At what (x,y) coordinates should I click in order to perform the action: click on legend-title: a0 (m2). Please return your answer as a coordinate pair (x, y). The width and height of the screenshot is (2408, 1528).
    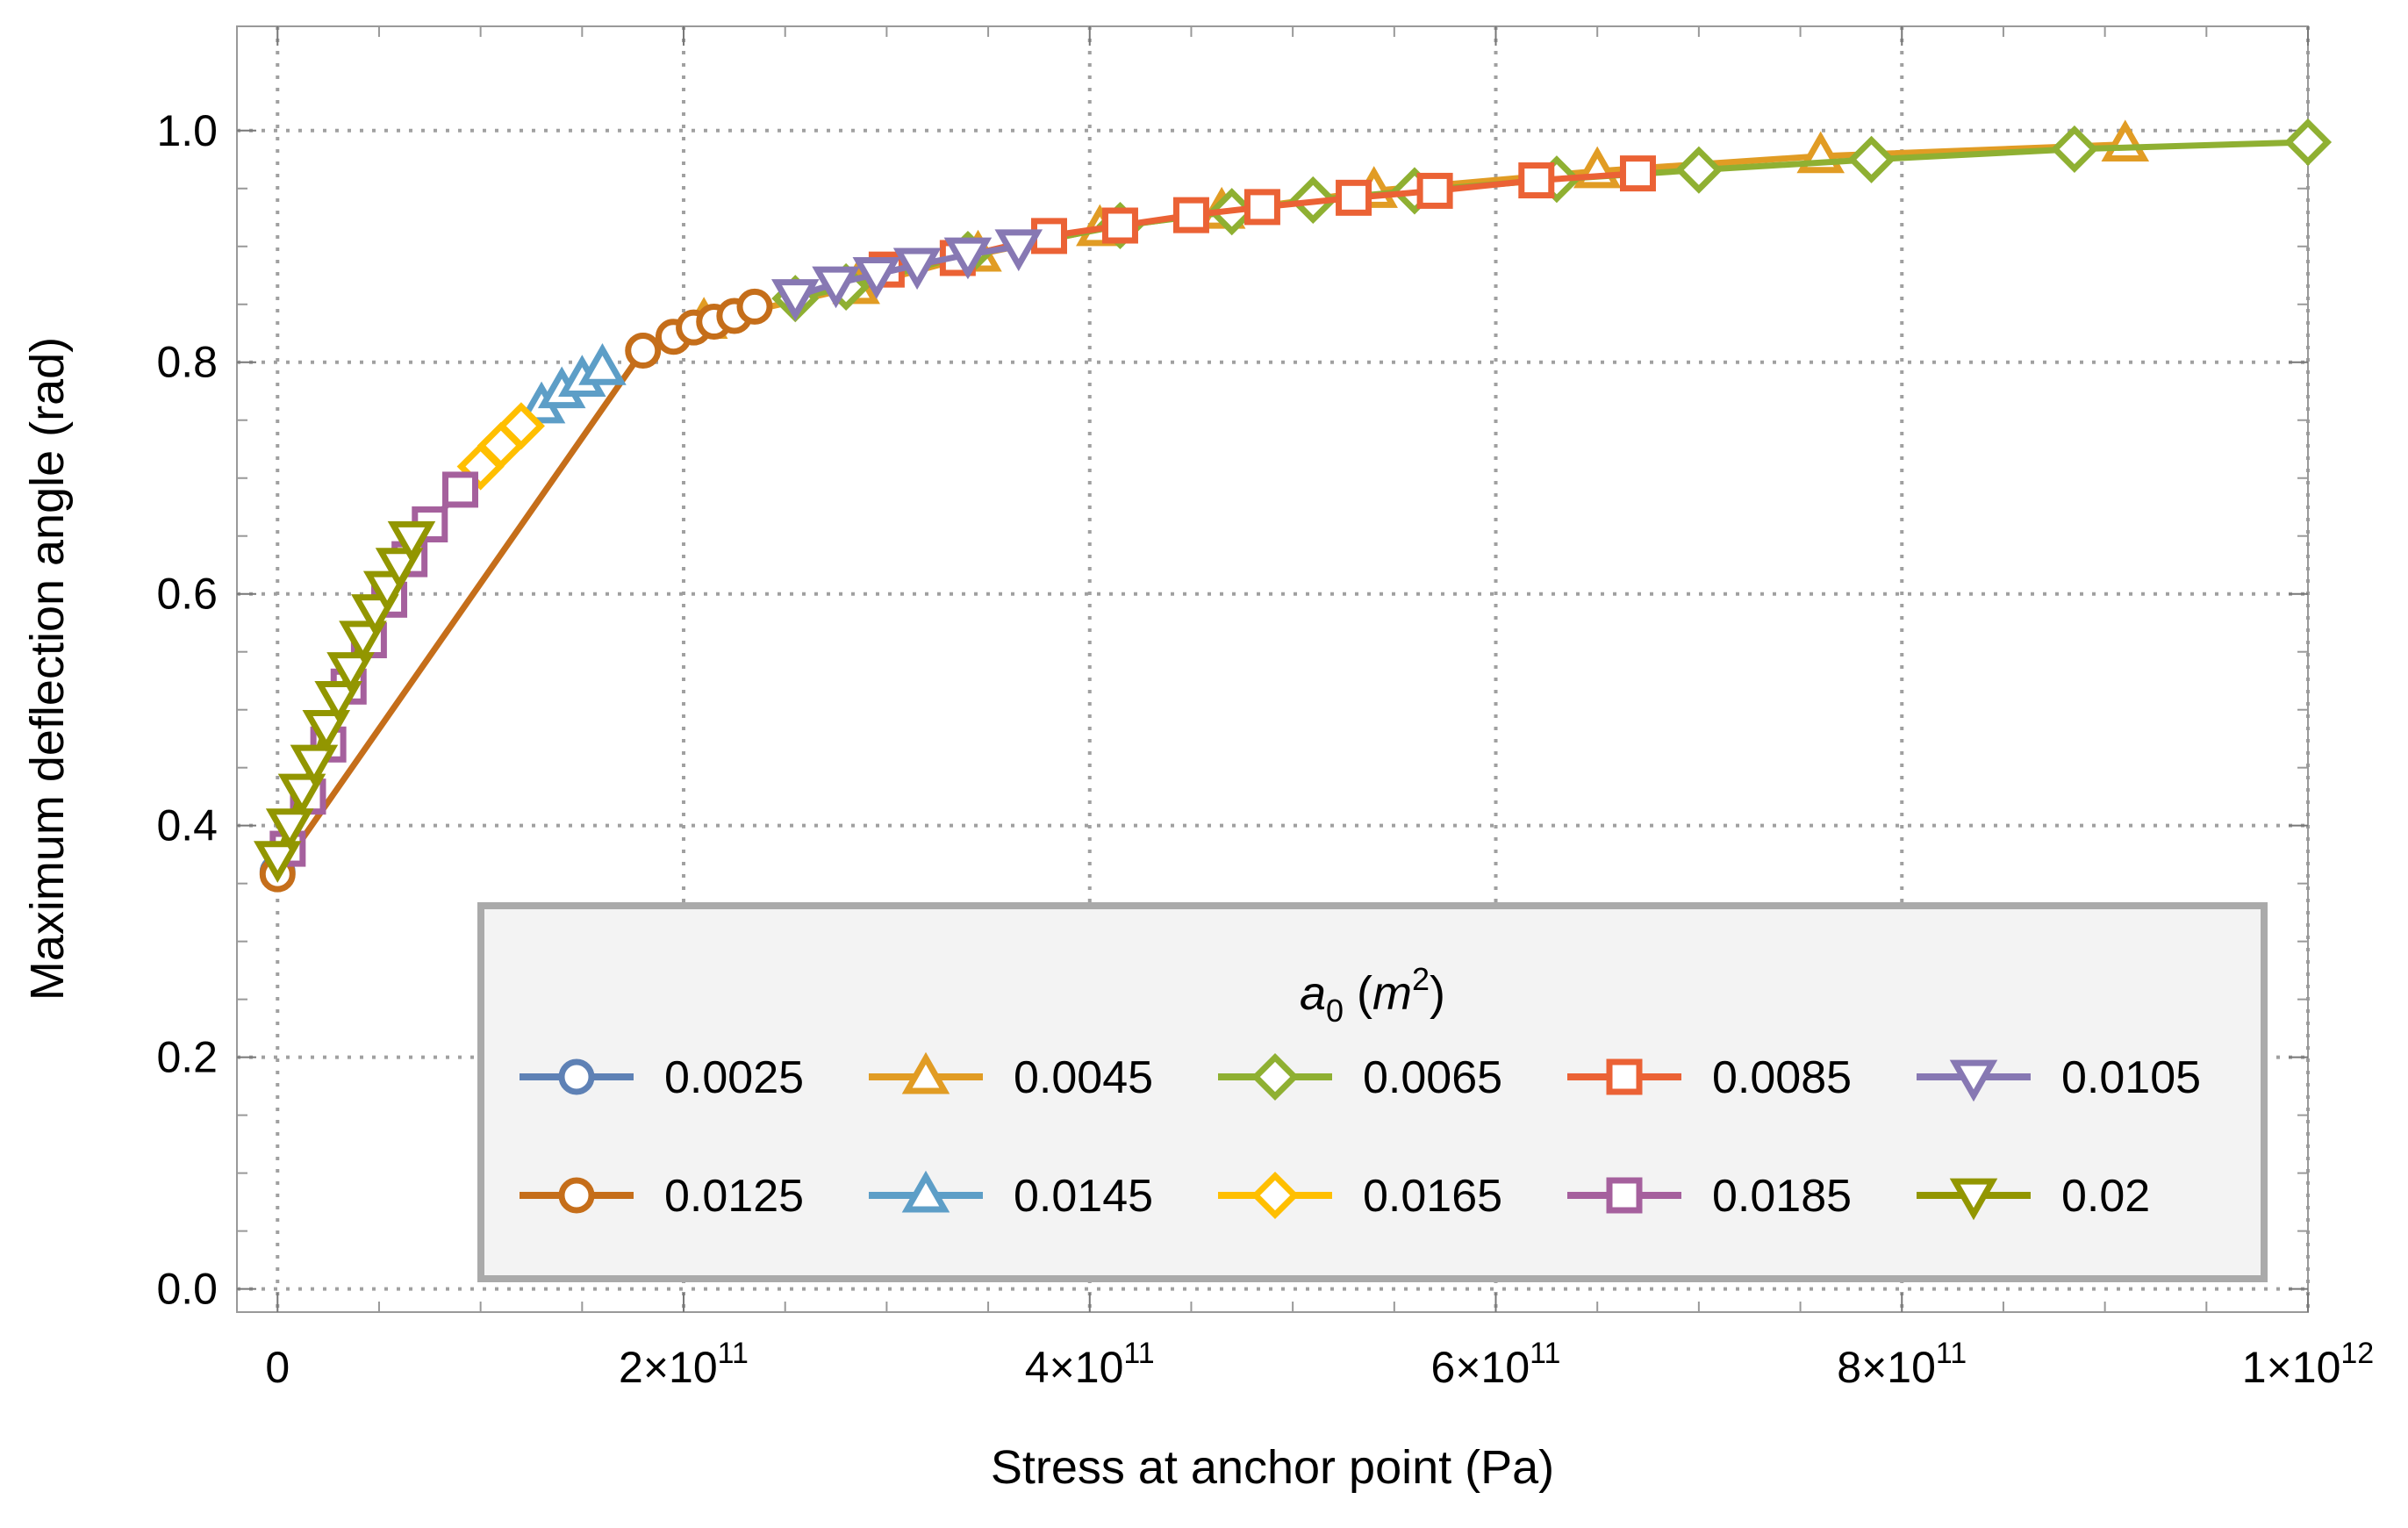
    Looking at the image, I should click on (1372, 995).